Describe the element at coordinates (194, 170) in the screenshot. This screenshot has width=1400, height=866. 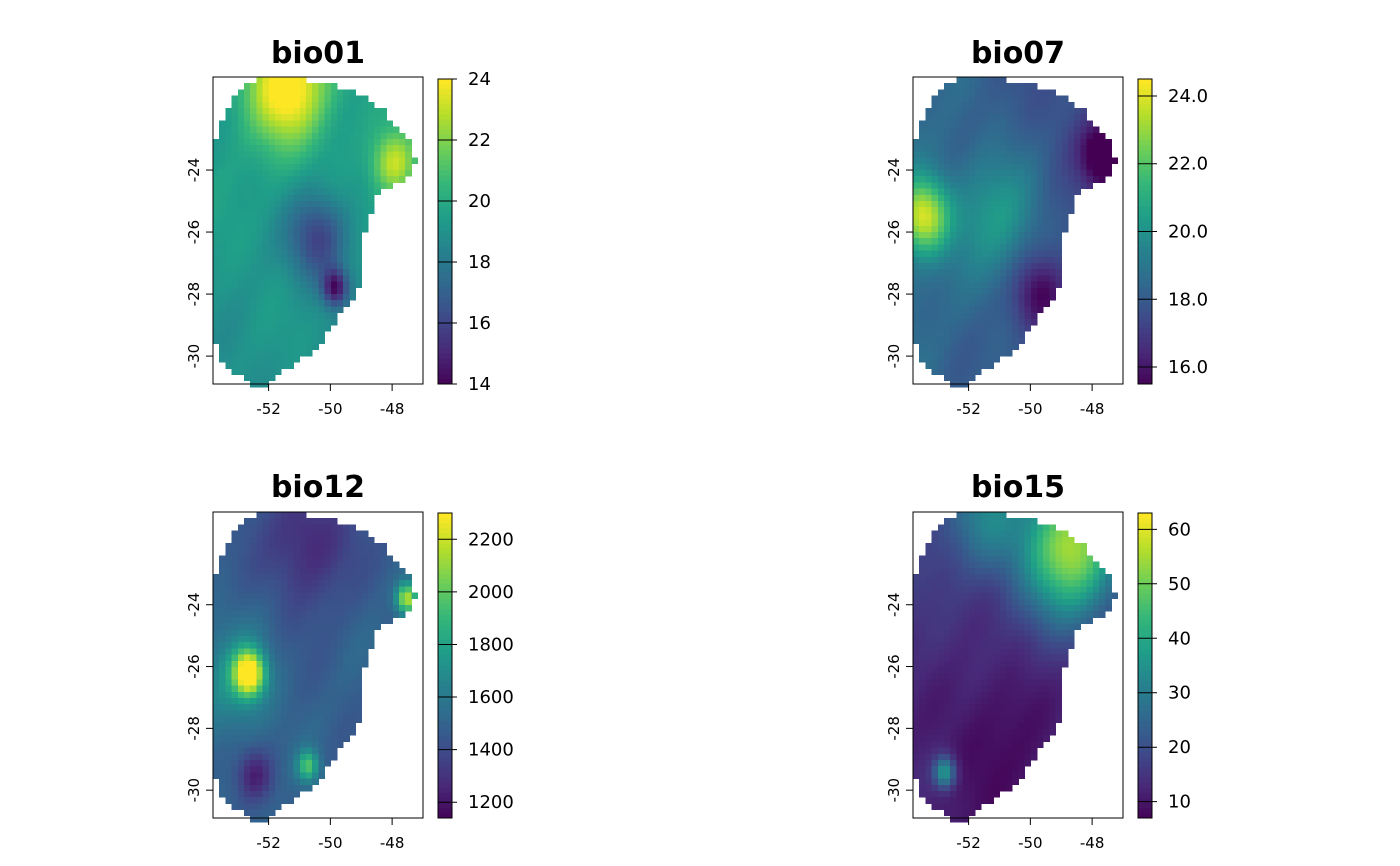
I see `y-tick-label: -24` at that location.